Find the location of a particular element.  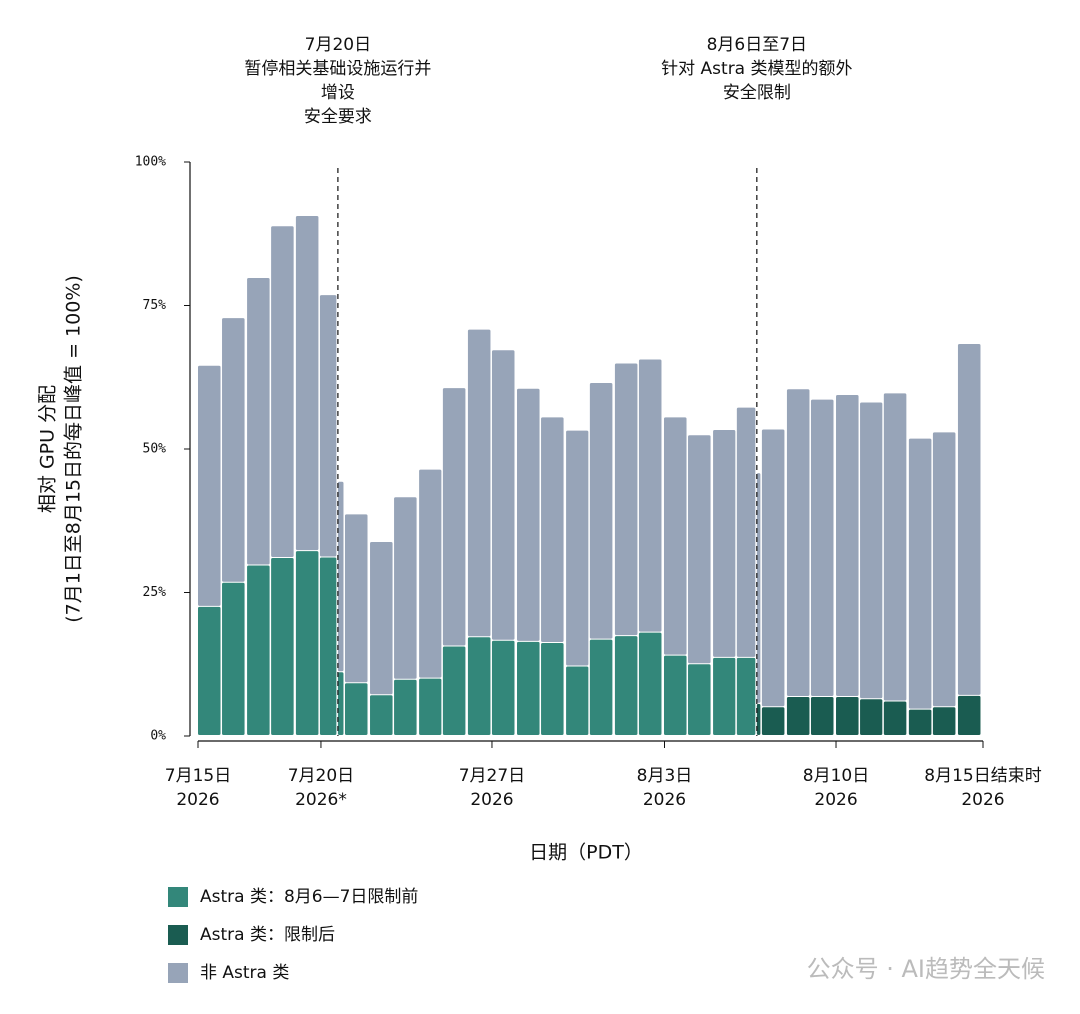

x-axis-label: 日期（PDT） is located at coordinates (586, 853).